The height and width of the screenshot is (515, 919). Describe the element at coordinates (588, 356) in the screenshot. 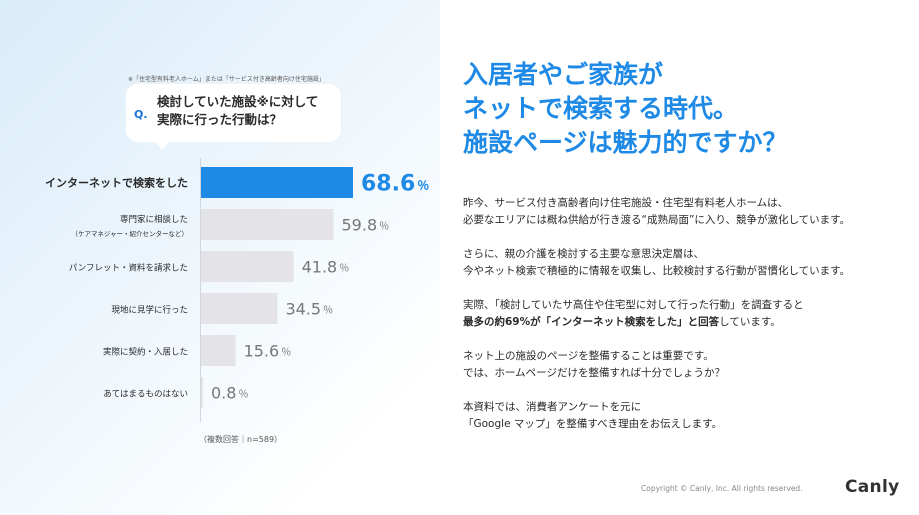

I see `paragraph-4-line-1: ネット上の施設のページを整備することは重要です。` at that location.